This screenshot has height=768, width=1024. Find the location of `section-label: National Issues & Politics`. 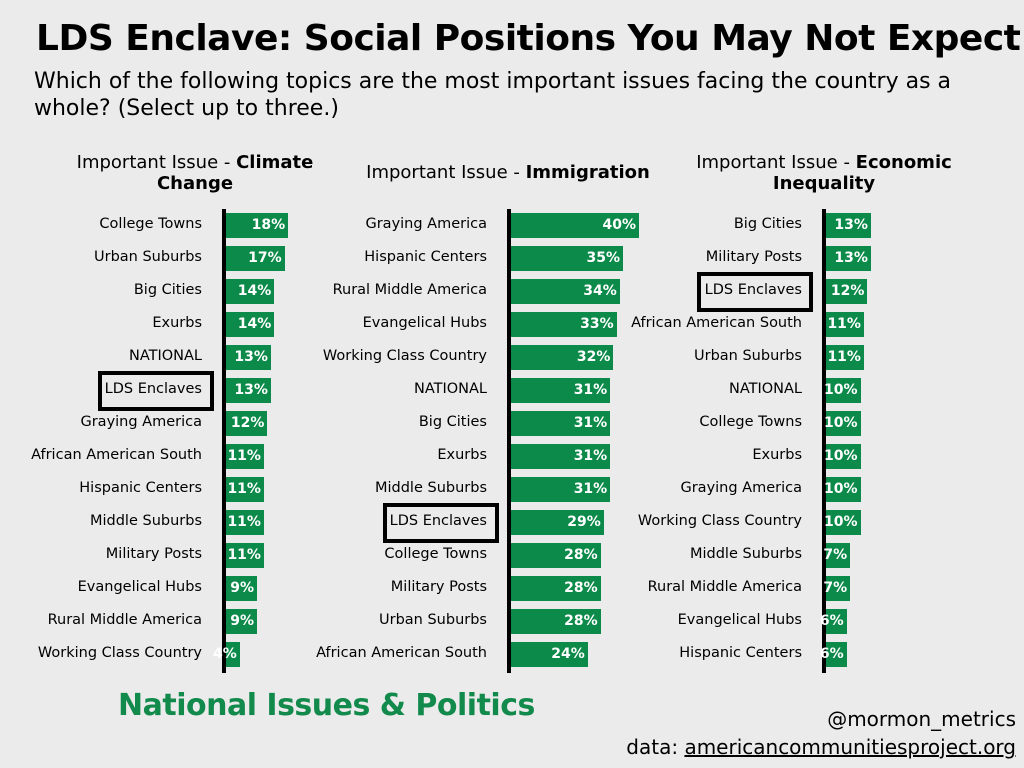

section-label: National Issues & Politics is located at coordinates (326, 705).